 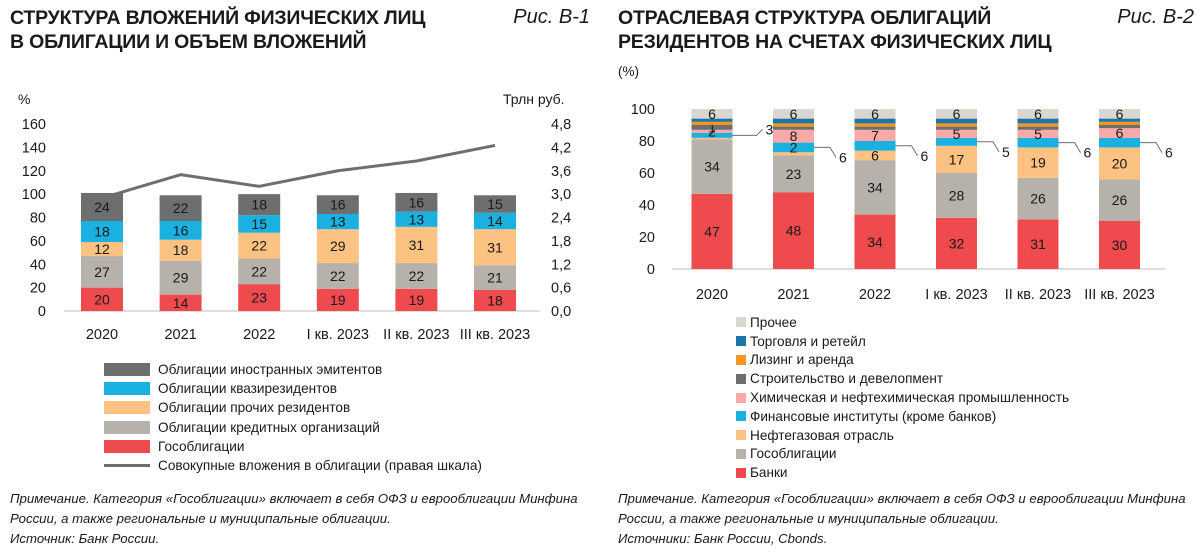 I want to click on source-text: Источник: Банк России., so click(x=85, y=538).